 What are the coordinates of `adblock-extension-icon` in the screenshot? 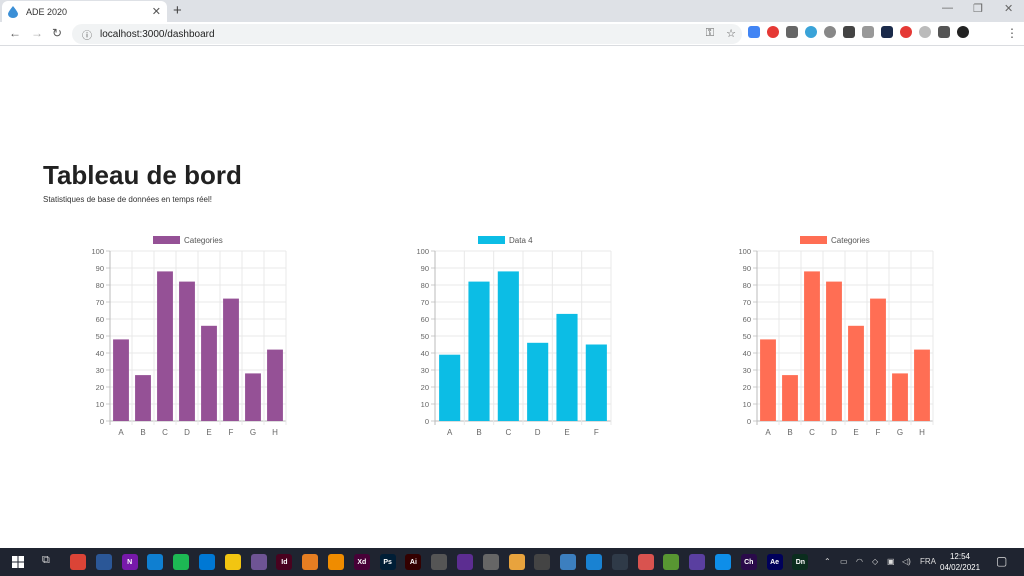 It's located at (773, 32).